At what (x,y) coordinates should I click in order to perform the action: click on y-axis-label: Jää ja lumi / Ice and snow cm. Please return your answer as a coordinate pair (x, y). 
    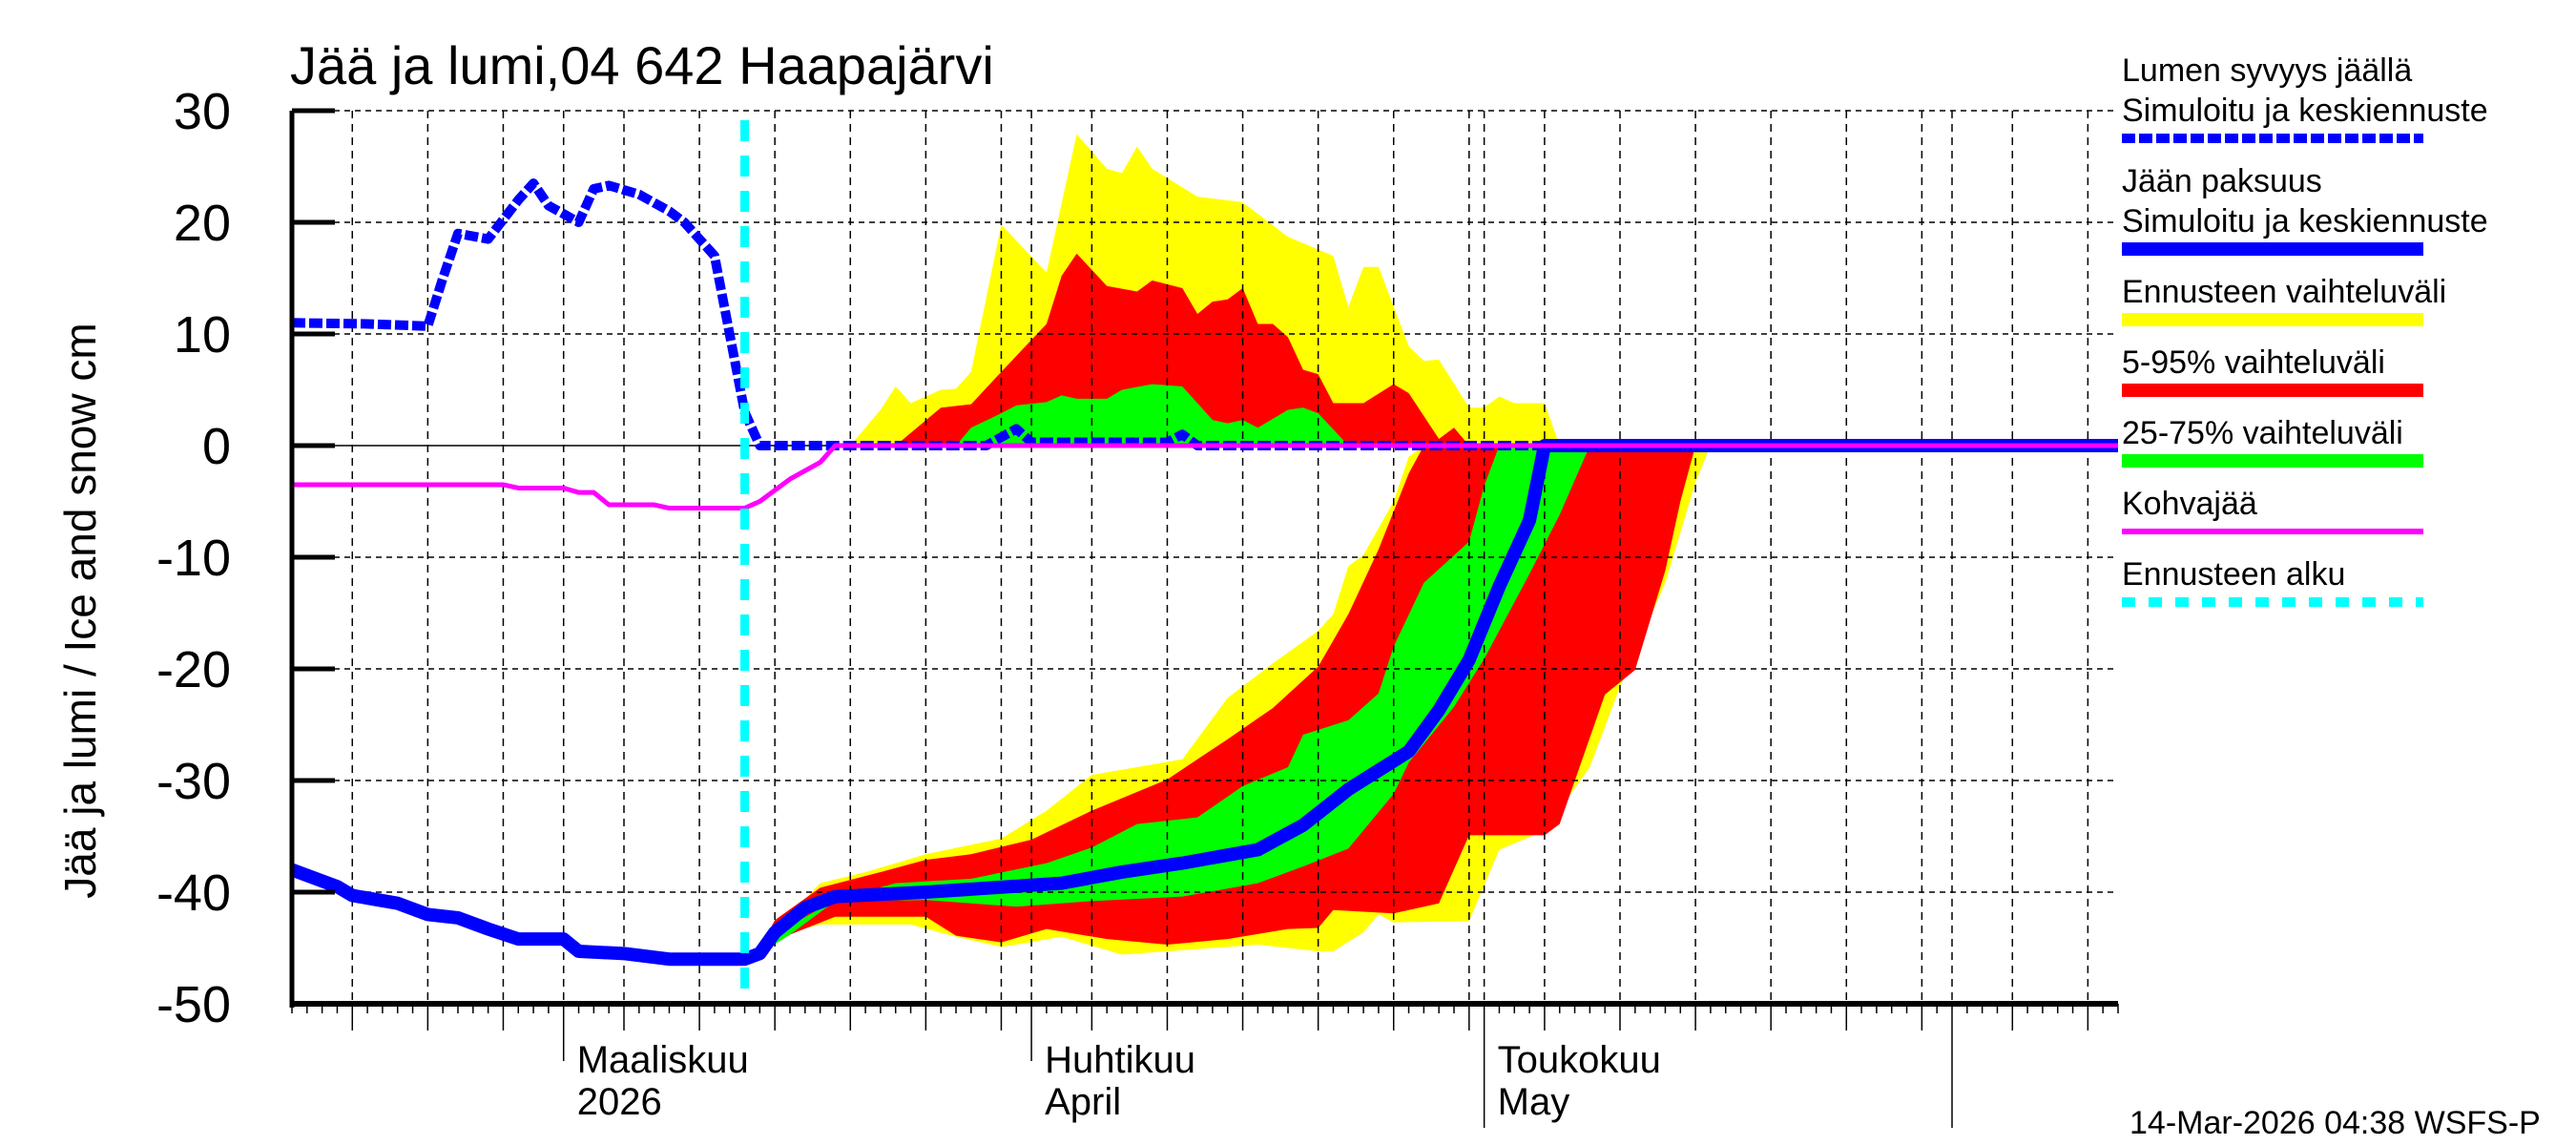
    Looking at the image, I should click on (80, 611).